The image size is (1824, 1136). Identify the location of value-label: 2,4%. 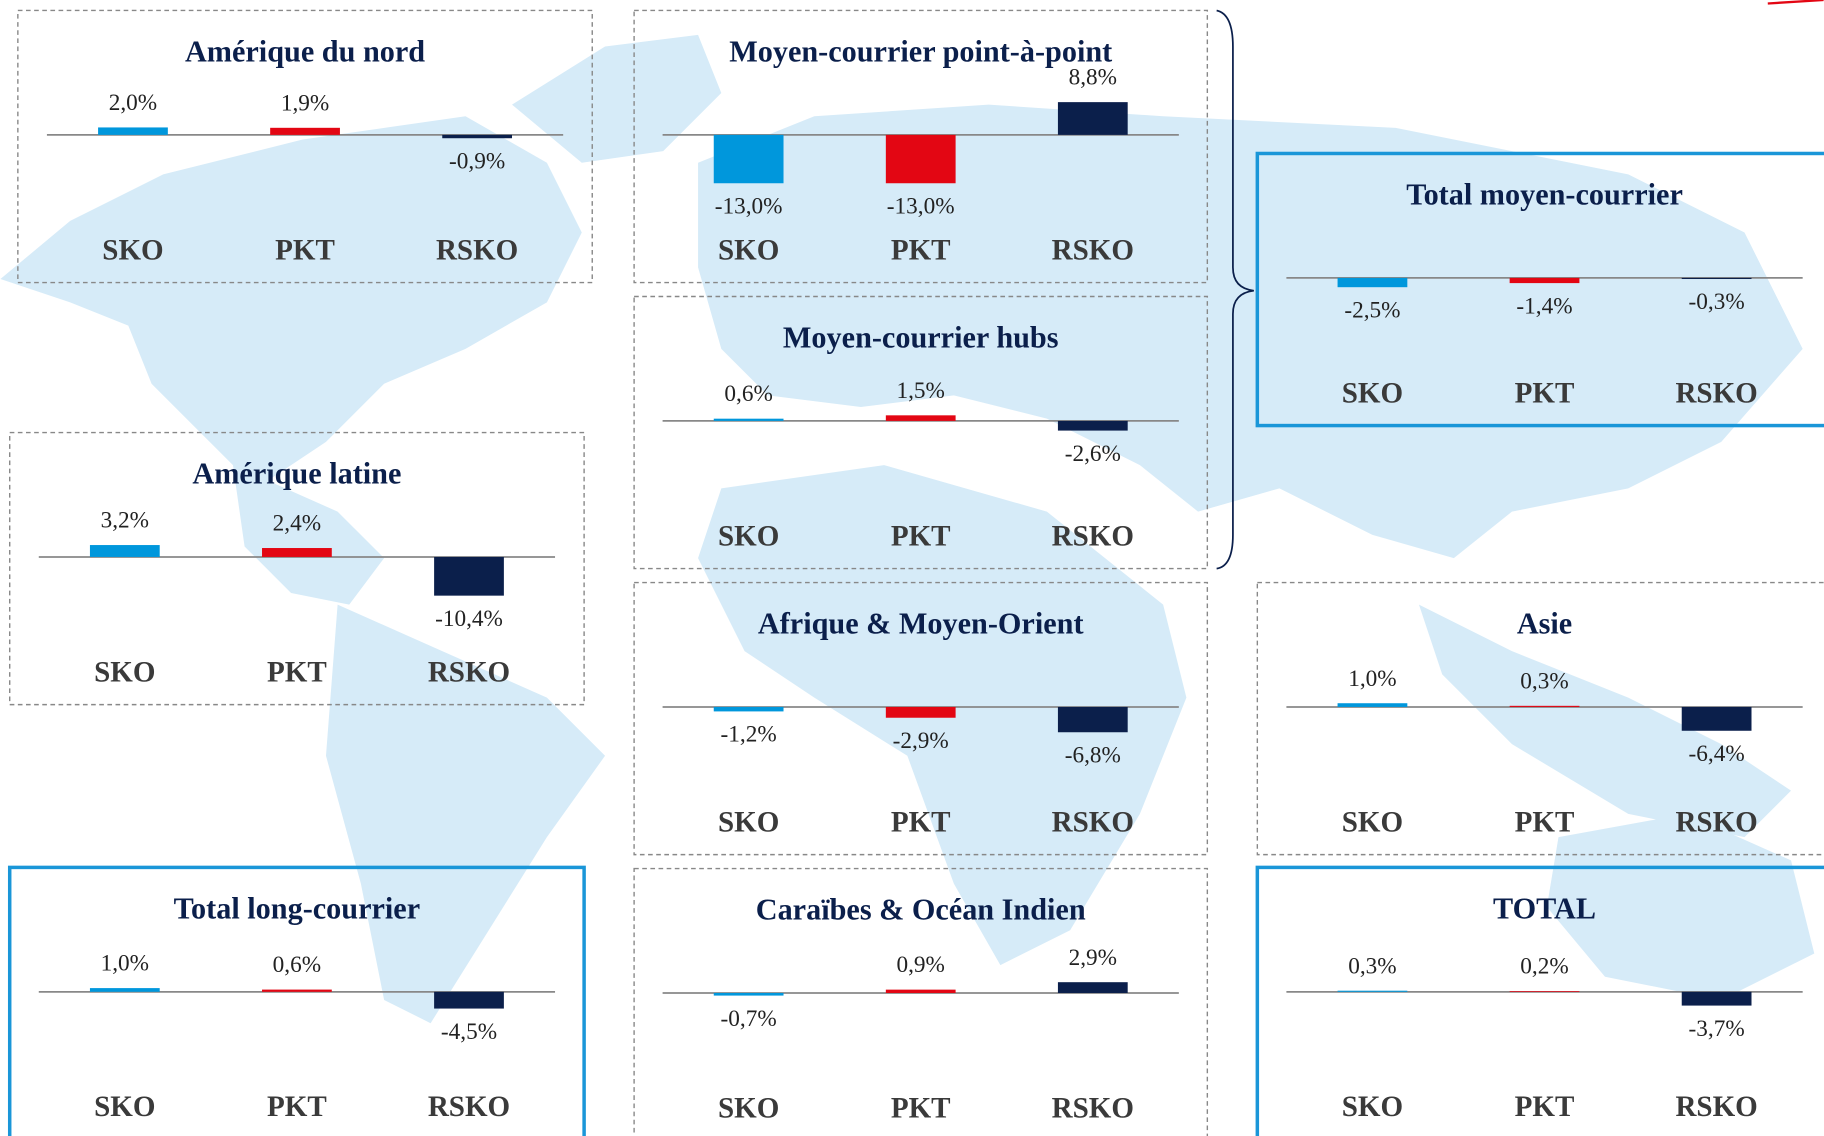
(297, 524).